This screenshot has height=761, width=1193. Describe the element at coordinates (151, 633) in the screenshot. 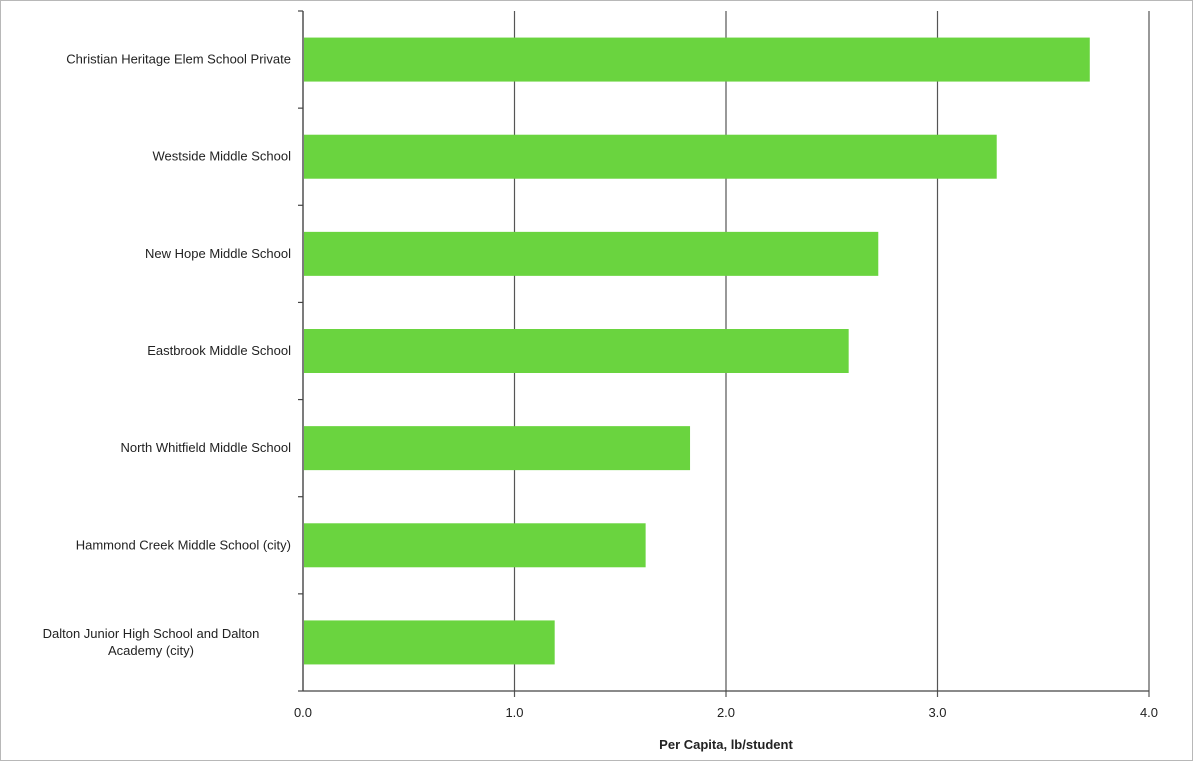

I see `category-label-7-line-1: Dalton Junior High School and Dalton` at that location.